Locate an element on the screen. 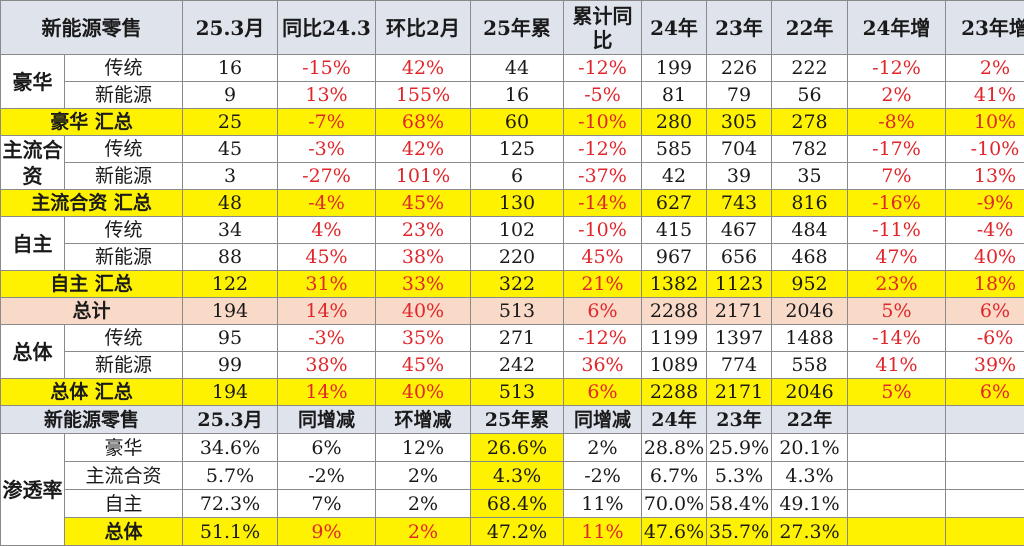 Image resolution: width=1024 pixels, height=546 pixels. group-label: 豪华 is located at coordinates (32, 81).